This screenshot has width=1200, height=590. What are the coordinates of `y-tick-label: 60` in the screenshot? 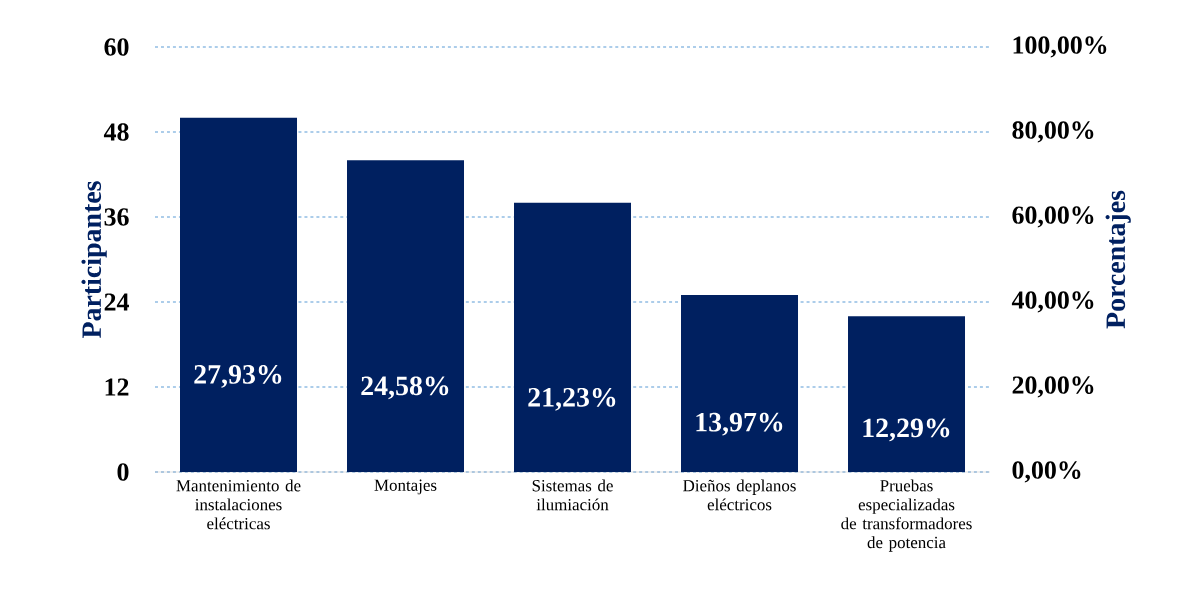 It's located at (116, 47).